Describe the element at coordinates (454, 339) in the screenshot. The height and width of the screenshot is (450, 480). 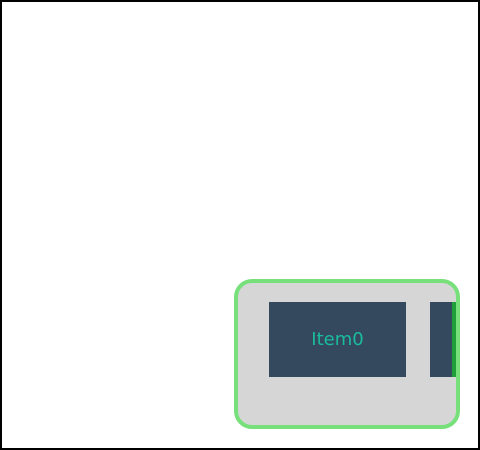
I see `scroll-edge-indicator` at that location.